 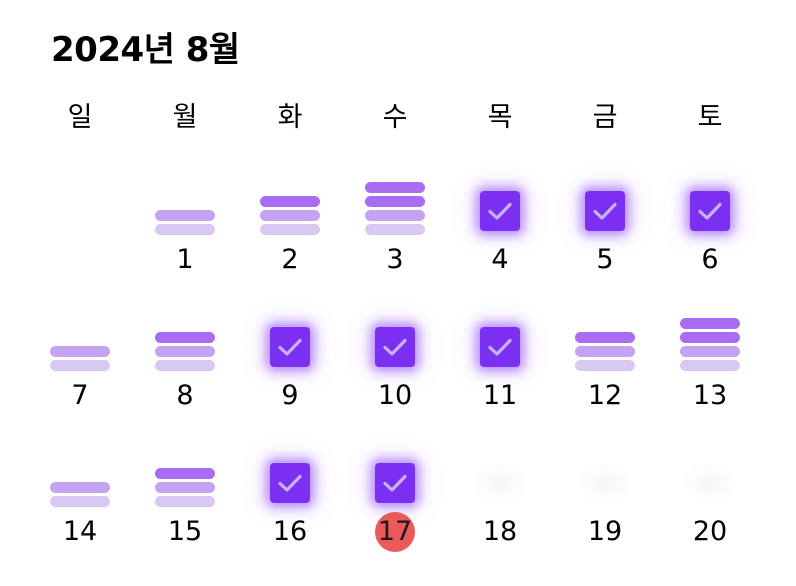 I want to click on weekday-monday: 월, so click(x=185, y=117).